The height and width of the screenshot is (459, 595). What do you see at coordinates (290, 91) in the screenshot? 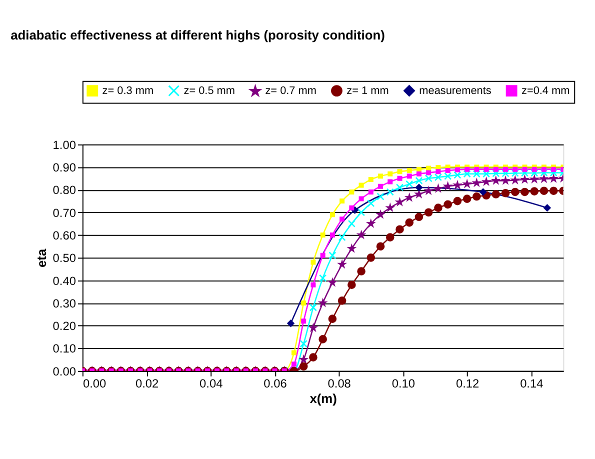
I see `legend-label: z= 0.7 mm` at bounding box center [290, 91].